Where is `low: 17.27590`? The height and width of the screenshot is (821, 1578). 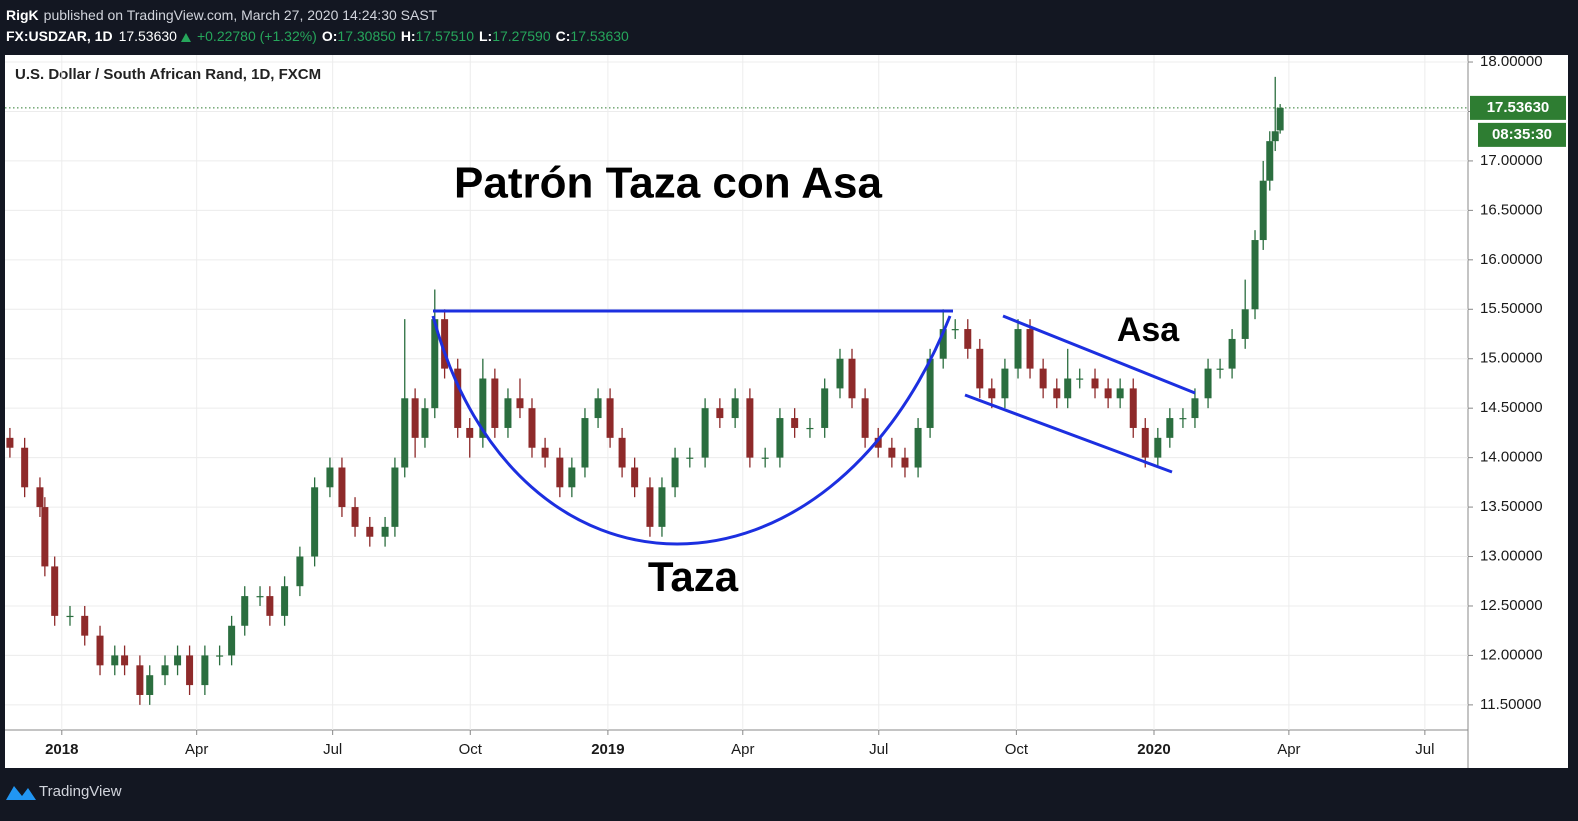
low: 17.27590 is located at coordinates (521, 36).